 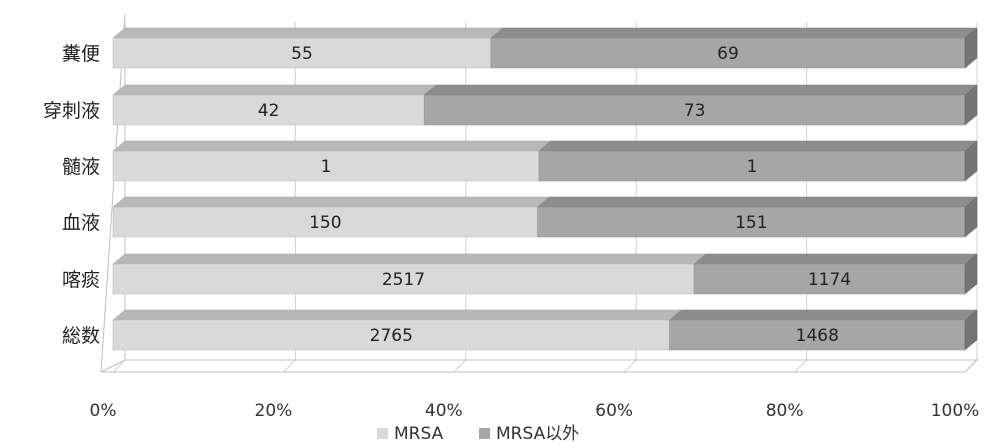 What do you see at coordinates (728, 54) in the screenshot?
I see `data-label: 69` at bounding box center [728, 54].